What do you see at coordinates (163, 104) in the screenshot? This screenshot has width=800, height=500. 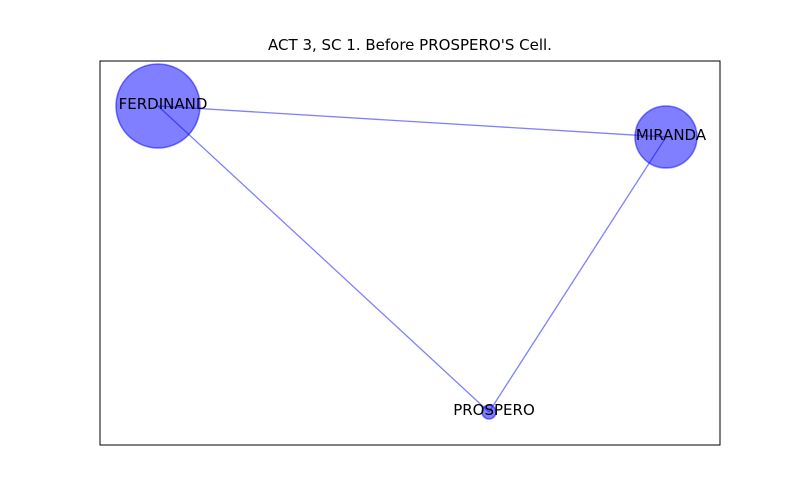 I see `node-label-ferdinand: FERDINAND` at bounding box center [163, 104].